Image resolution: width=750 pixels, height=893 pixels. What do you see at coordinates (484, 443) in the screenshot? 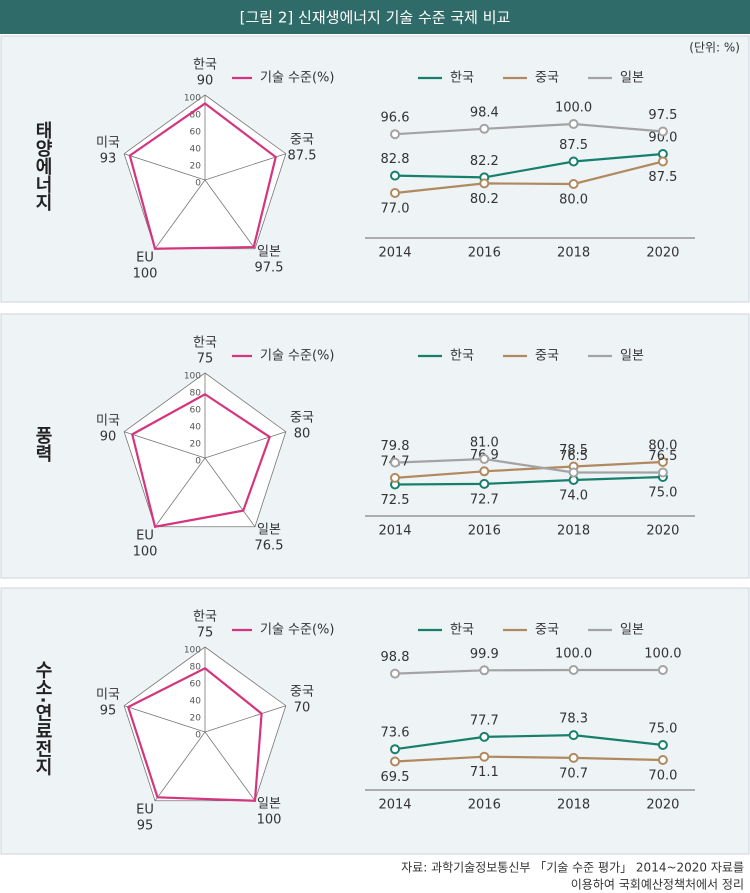
I see `data-label: 81.0` at bounding box center [484, 443].